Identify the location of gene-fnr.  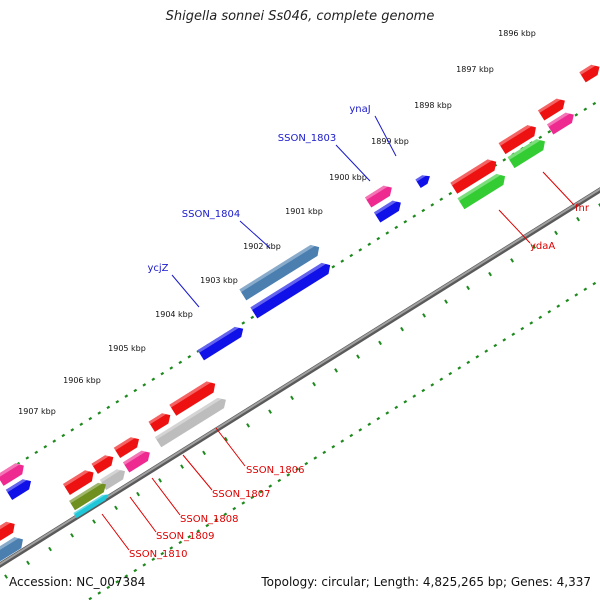
(528, 152).